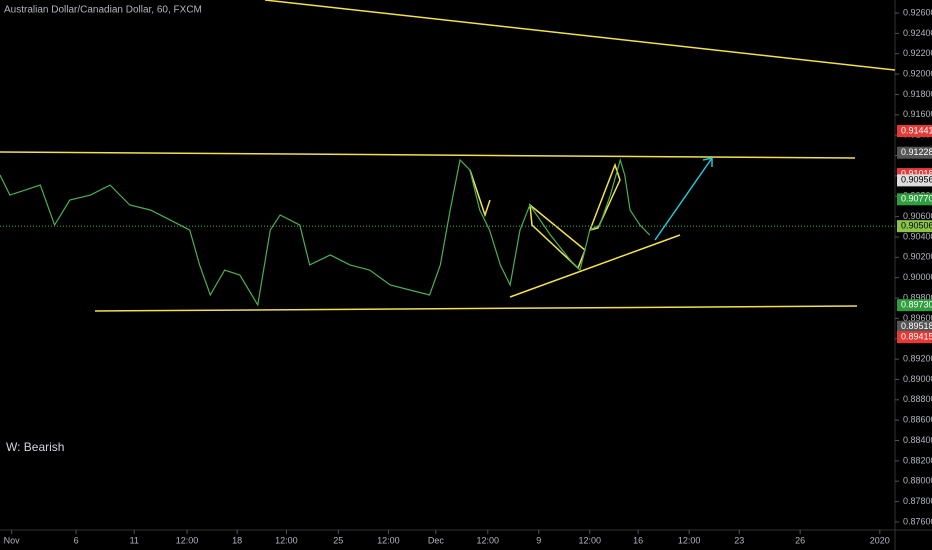  I want to click on price-label: 0.91018, so click(916, 173).